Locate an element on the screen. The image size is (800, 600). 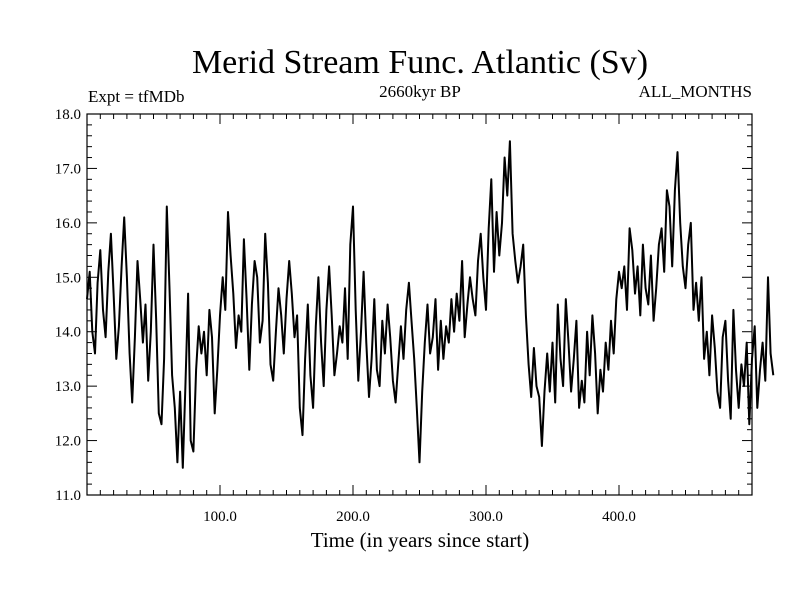
y-tick-label: 18.0 is located at coordinates (68, 115).